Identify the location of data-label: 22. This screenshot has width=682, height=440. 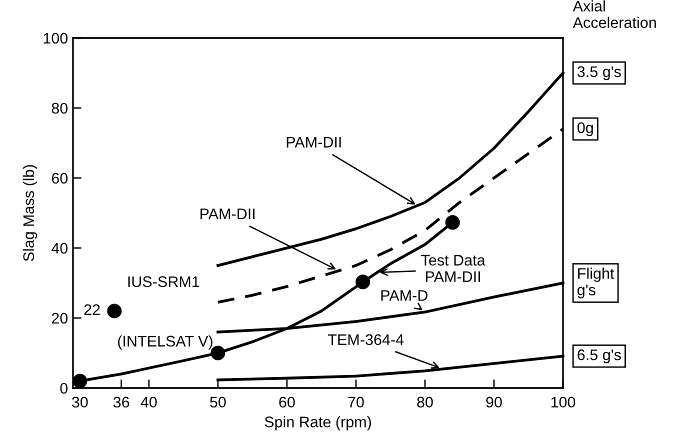
(92, 309).